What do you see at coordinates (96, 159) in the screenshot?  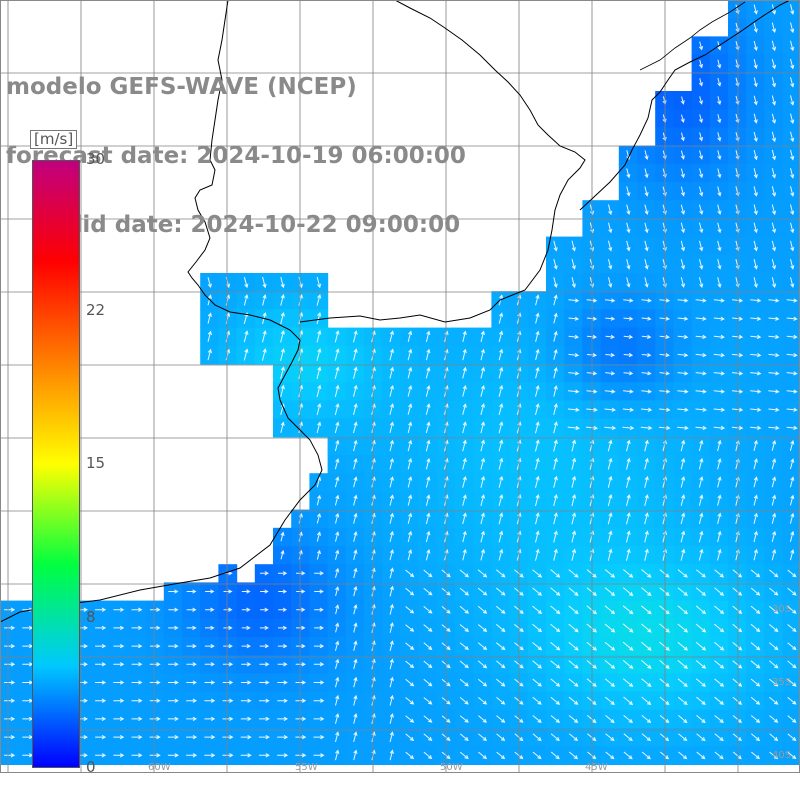 I see `colorbar-tick-30: 30` at bounding box center [96, 159].